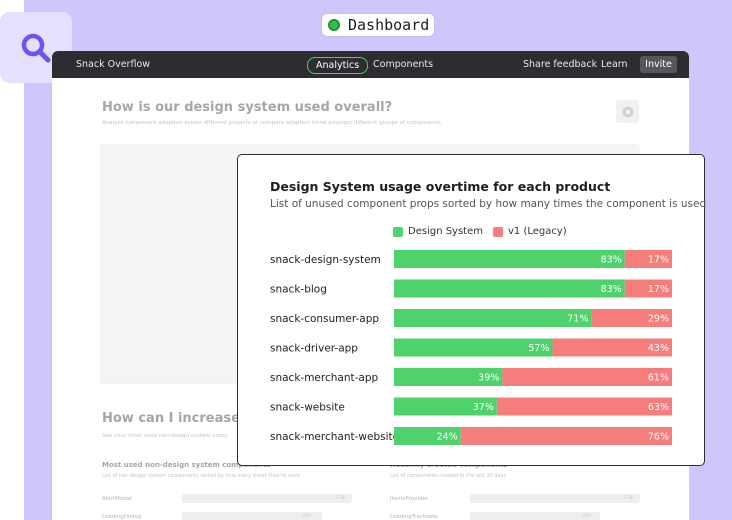  I want to click on category-label: snack-merchant-app, so click(324, 378).